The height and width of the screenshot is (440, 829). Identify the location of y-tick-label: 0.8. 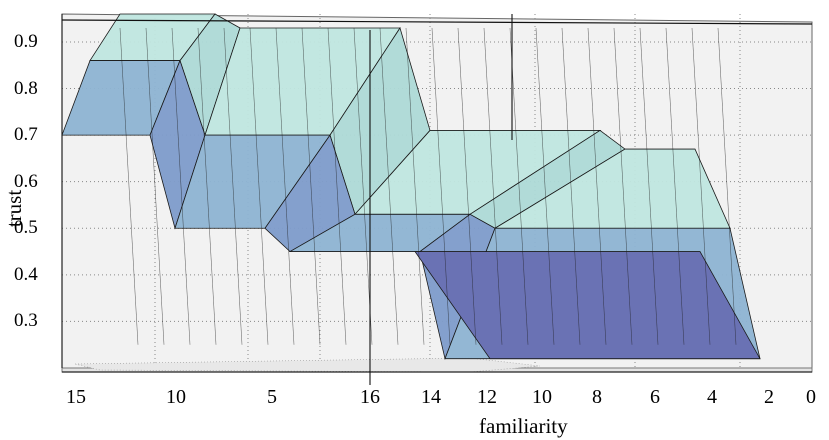
(26, 88).